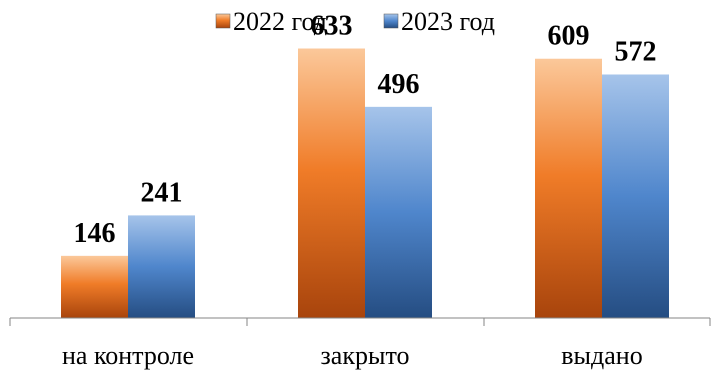 The height and width of the screenshot is (370, 718). I want to click on category-label-1: закрыто, so click(365, 355).